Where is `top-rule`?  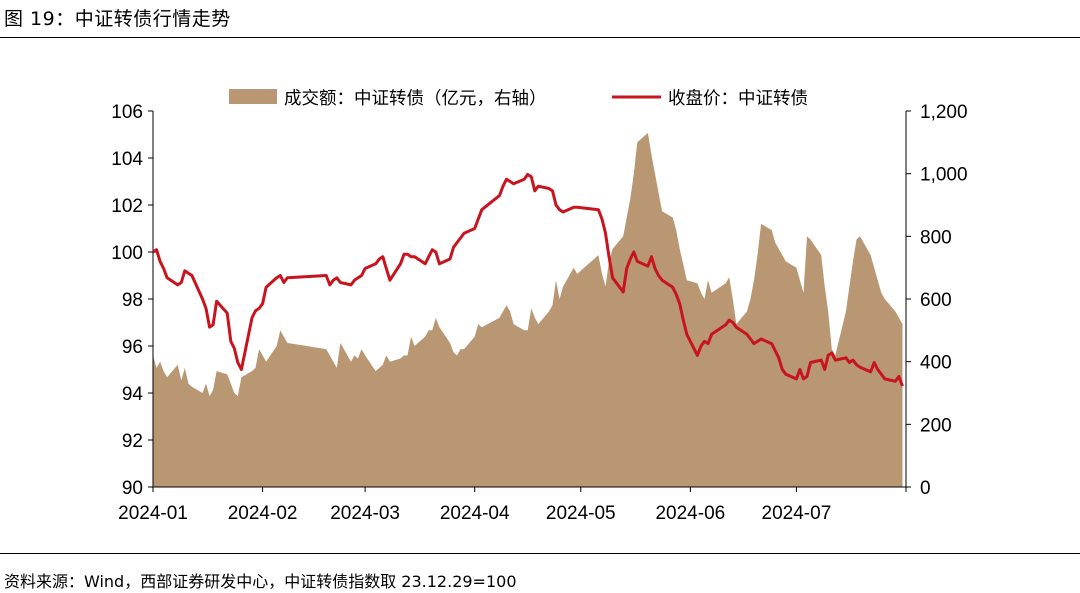
top-rule is located at coordinates (540, 37).